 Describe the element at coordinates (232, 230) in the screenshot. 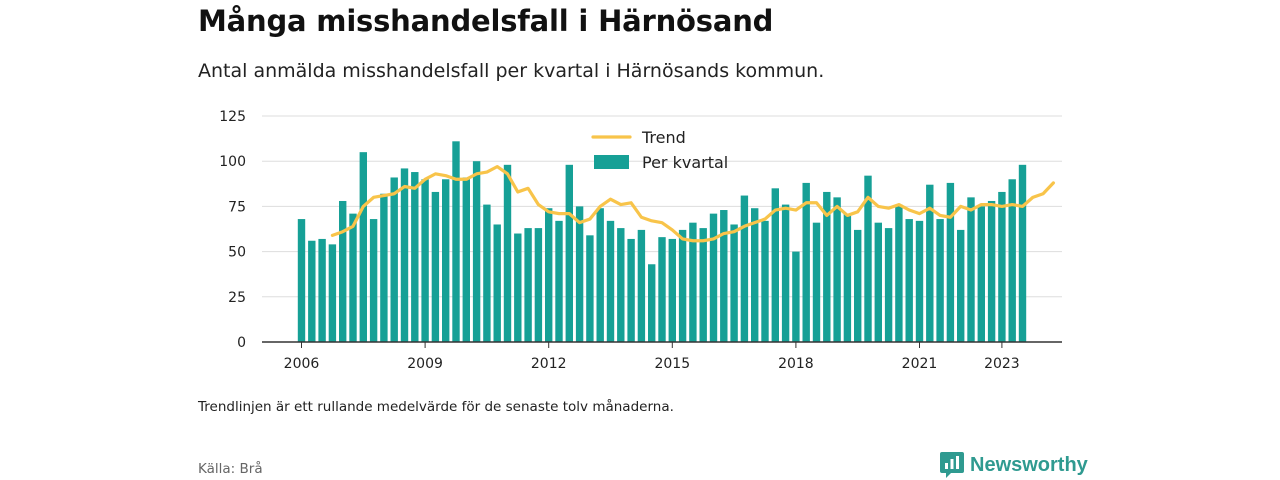

I see `y-axis-ticks: 0 25 50 75 100 125` at that location.